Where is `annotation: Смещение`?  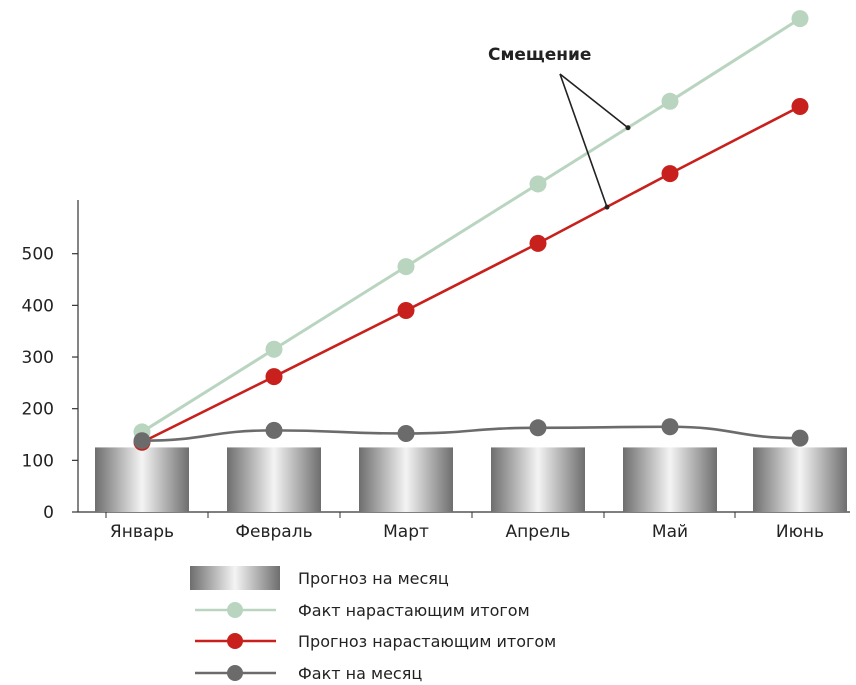 annotation: Смещение is located at coordinates (559, 127).